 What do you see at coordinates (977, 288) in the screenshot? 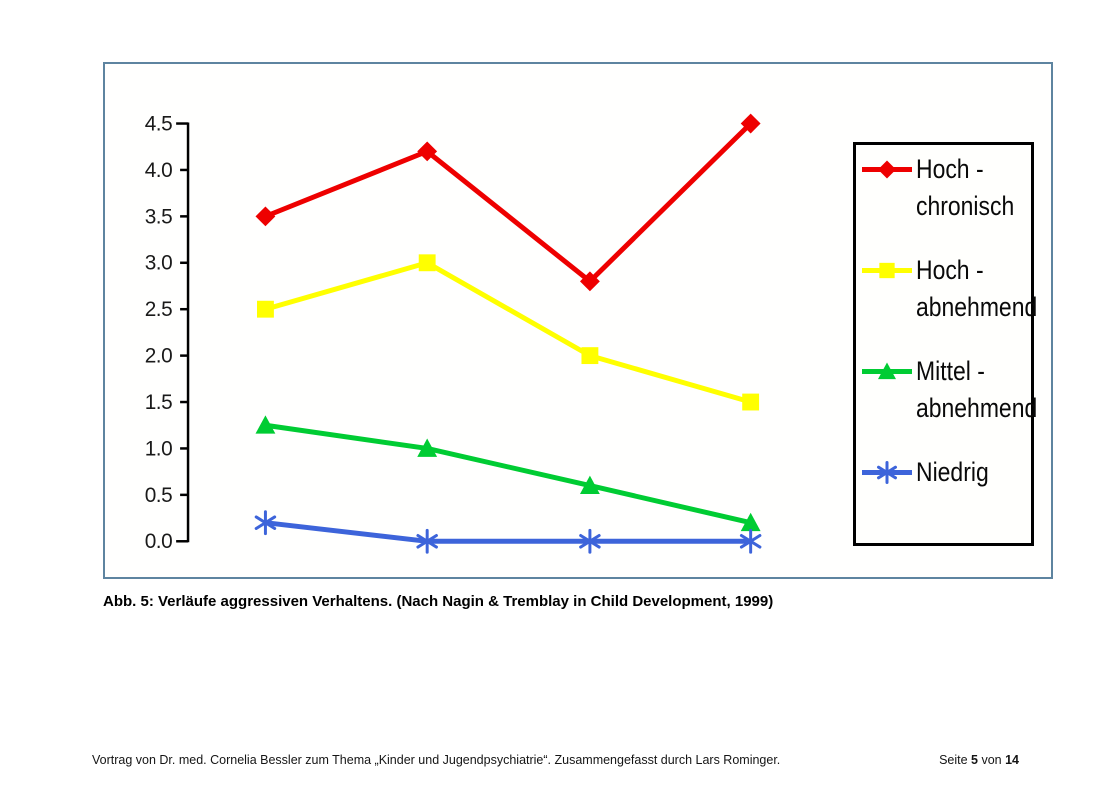
I see `legend-label-hoch-abnehmend: Hoch - abnehmend` at bounding box center [977, 288].